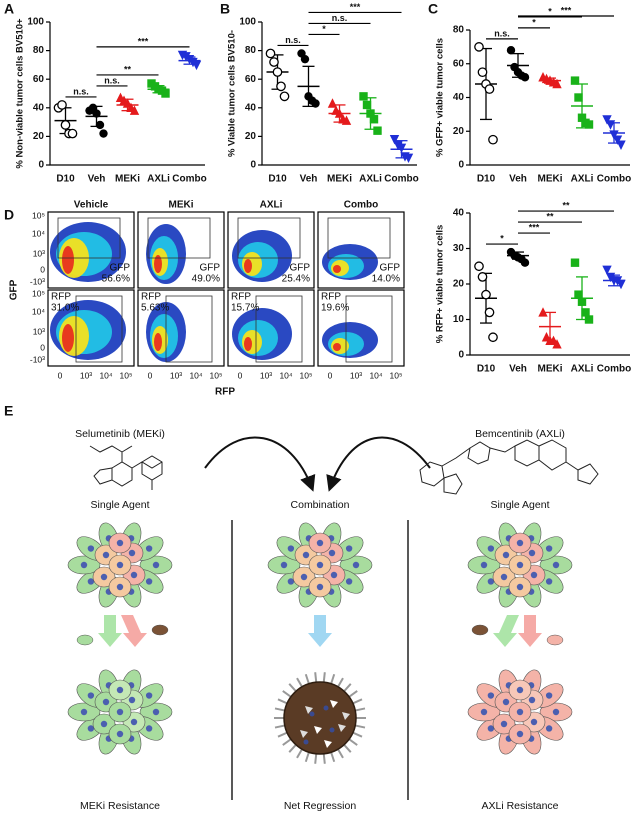 The image size is (637, 822). Describe the element at coordinates (158, 264) in the screenshot. I see `density-blob` at that location.